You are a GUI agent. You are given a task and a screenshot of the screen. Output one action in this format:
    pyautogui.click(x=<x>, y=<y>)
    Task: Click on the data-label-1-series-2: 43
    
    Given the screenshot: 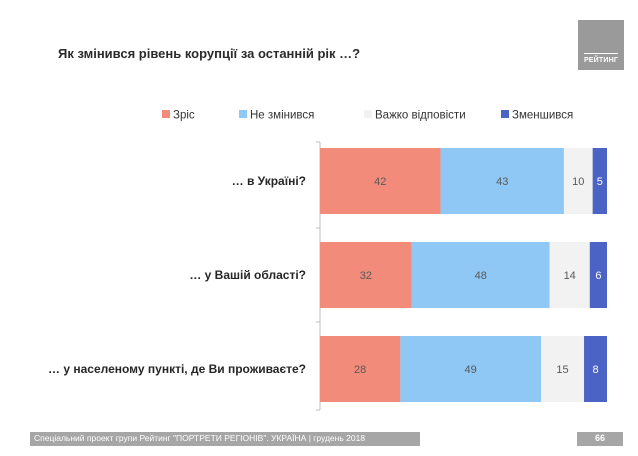 What is the action you would take?
    pyautogui.click(x=502, y=182)
    